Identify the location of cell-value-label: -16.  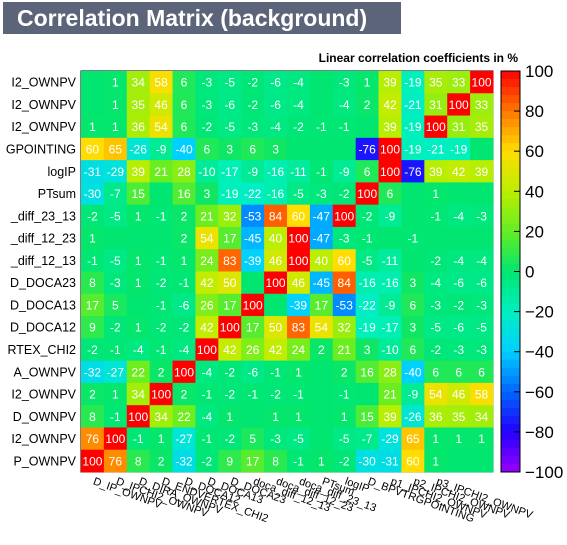
(276, 194).